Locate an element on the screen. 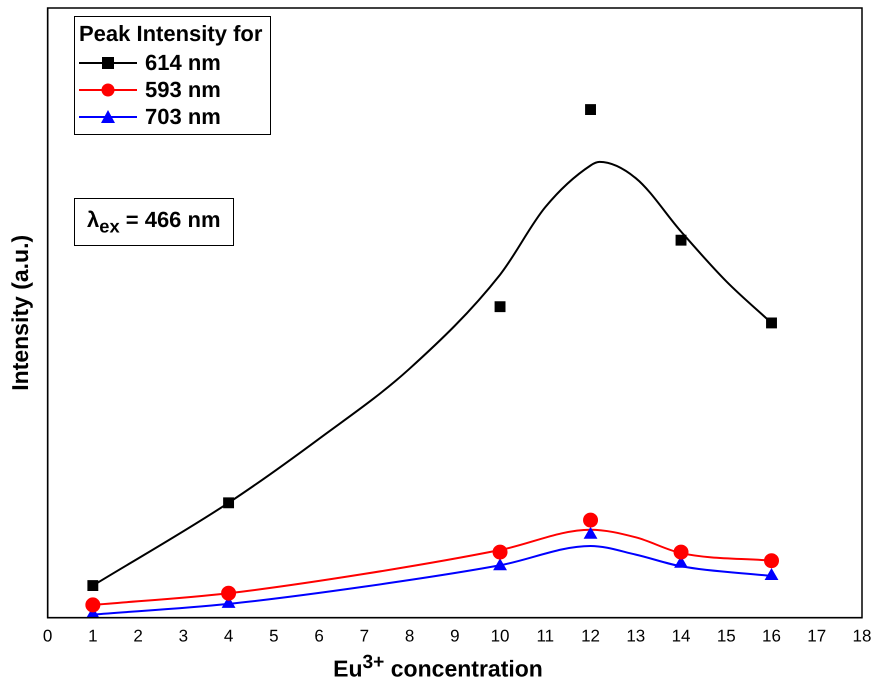  x-tick-label: 5 is located at coordinates (274, 636).